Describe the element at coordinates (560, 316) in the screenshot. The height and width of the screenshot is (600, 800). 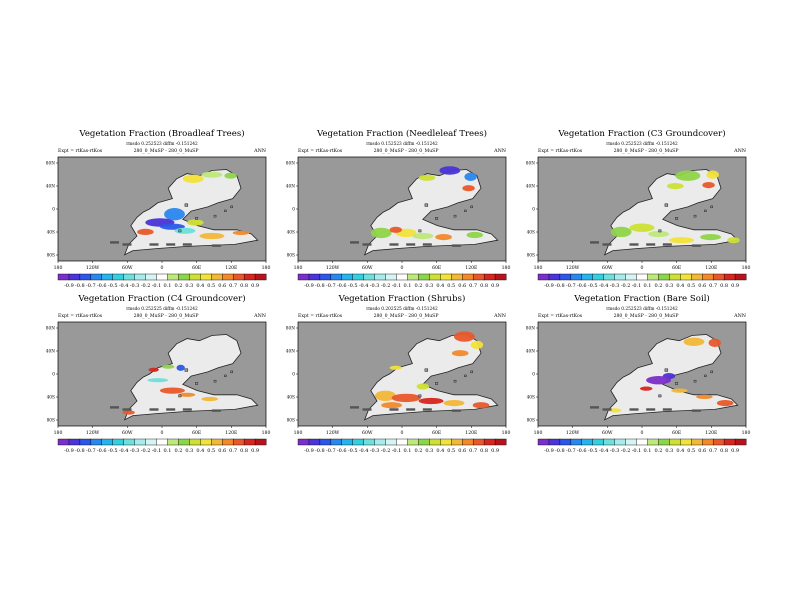
I see `expt-label: Expt = rtKas-rtKos` at that location.